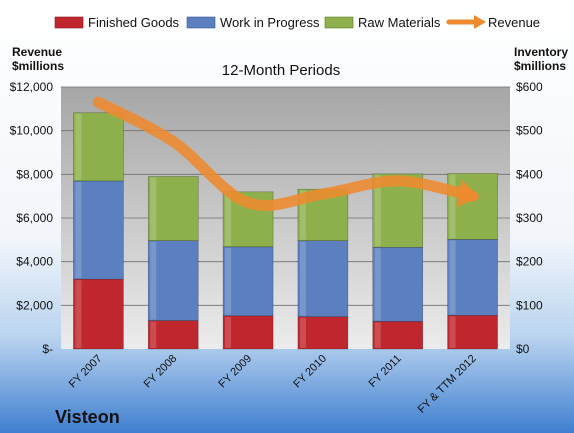  What do you see at coordinates (47, 349) in the screenshot?
I see `left-tick-label: $-` at bounding box center [47, 349].